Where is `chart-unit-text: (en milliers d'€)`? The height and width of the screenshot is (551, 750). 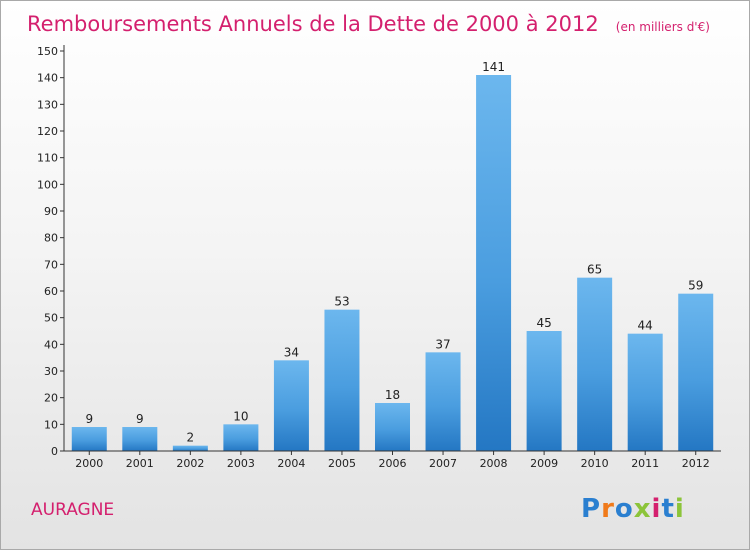 chart-unit-text: (en milliers d'€) is located at coordinates (663, 27).